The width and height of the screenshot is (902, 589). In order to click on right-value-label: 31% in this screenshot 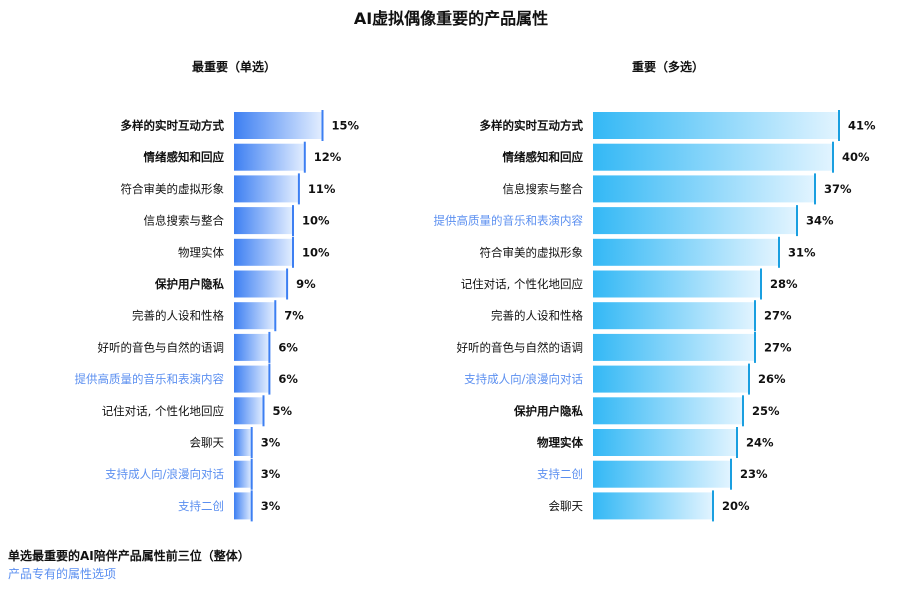, I will do `click(802, 252)`.